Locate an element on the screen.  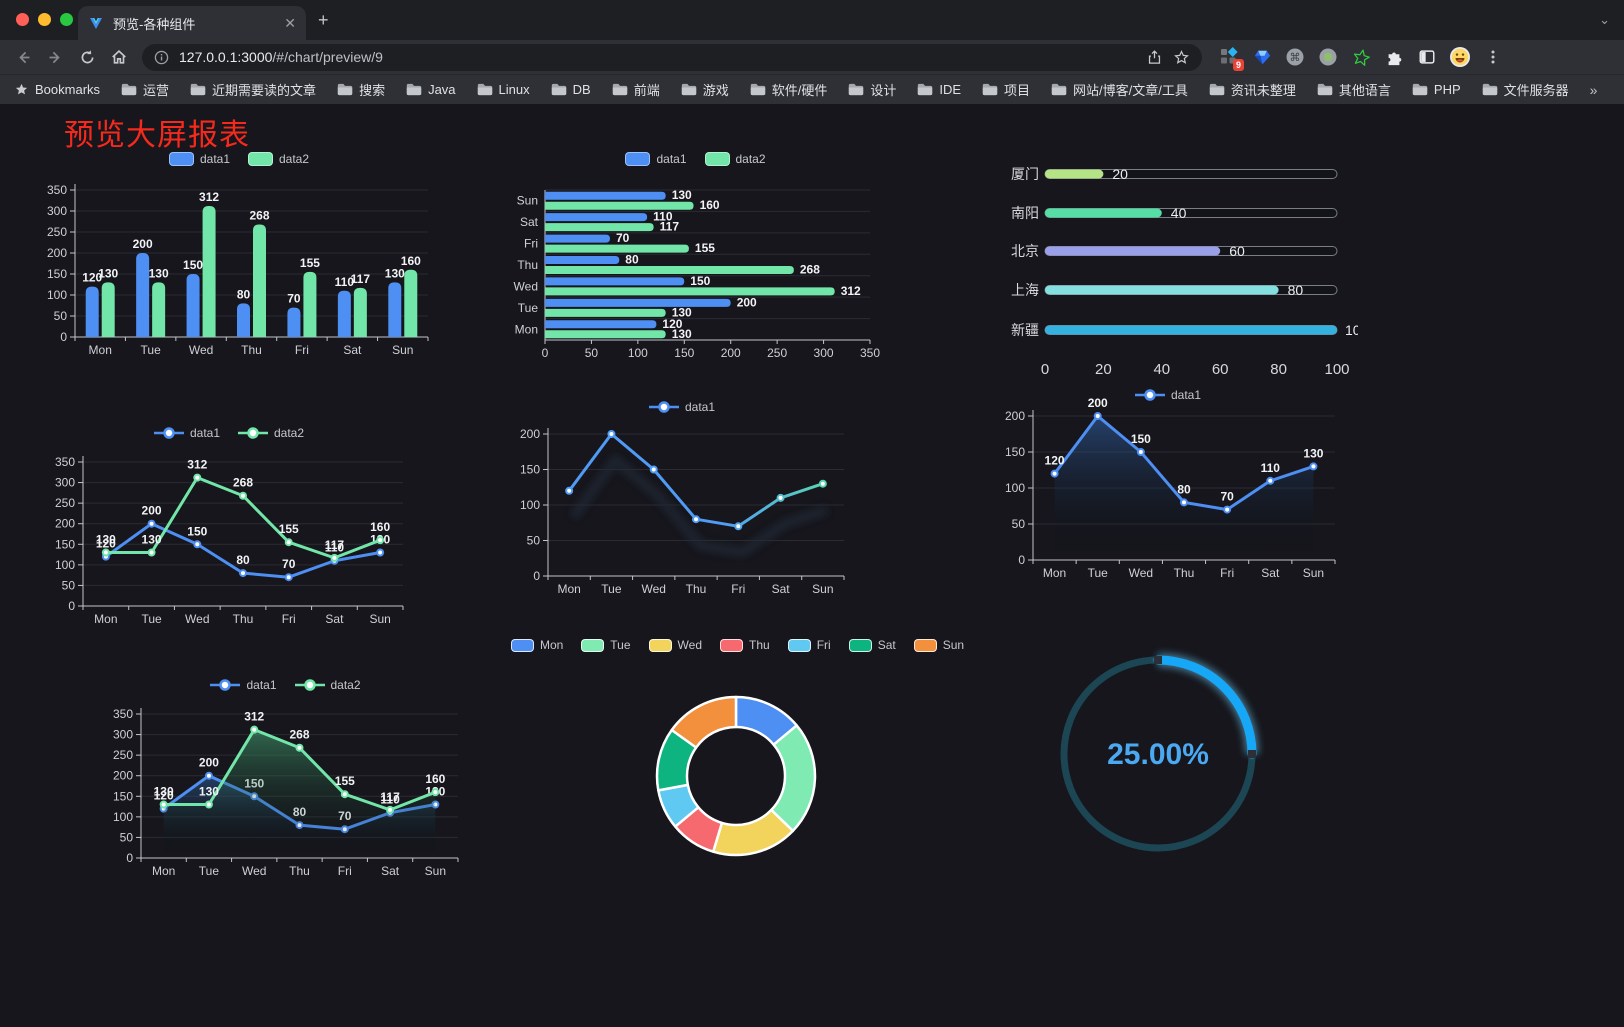
svg-text: 250 is located at coordinates (777, 353).